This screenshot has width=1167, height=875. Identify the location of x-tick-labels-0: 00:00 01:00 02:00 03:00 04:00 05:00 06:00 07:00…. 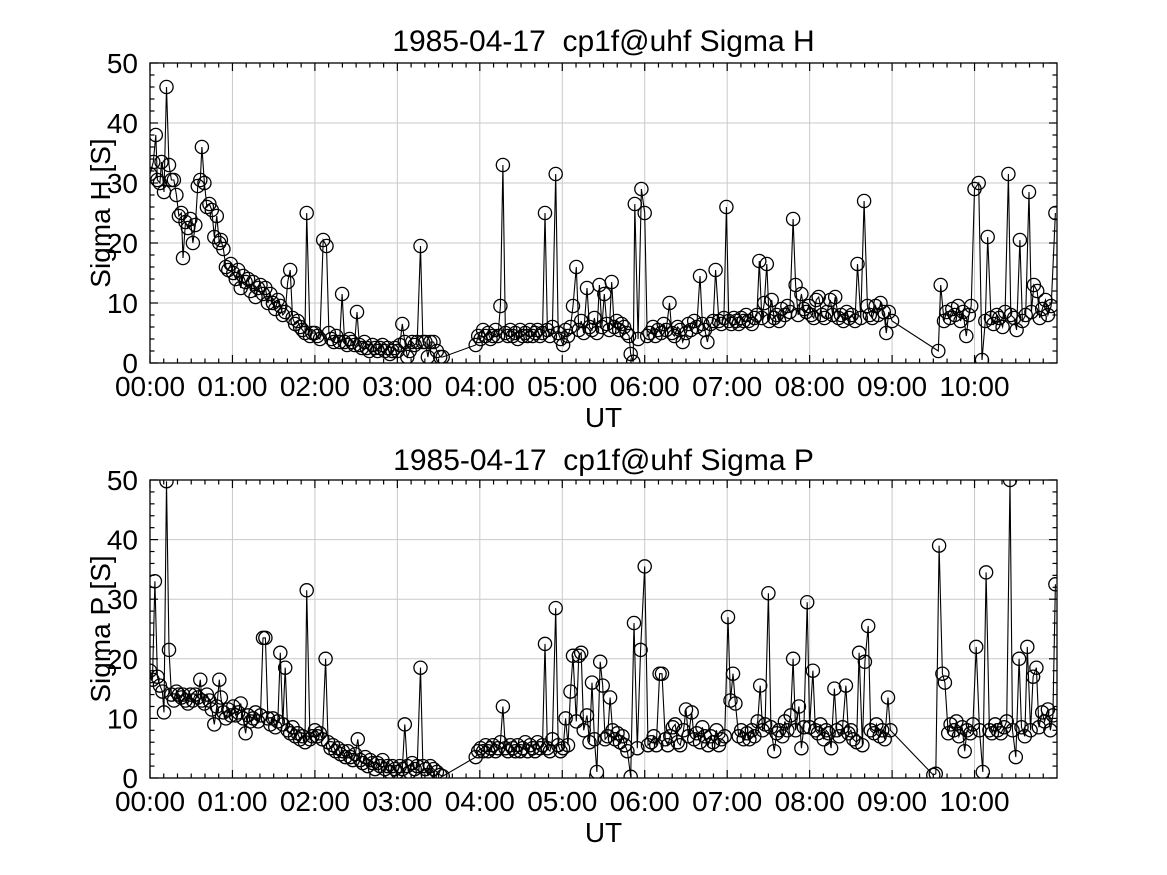
(562, 386).